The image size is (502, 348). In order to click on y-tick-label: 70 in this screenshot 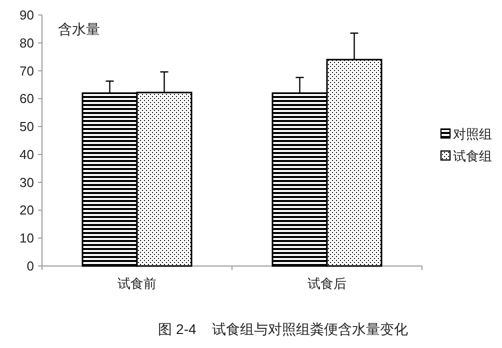, I will do `click(27, 70)`.